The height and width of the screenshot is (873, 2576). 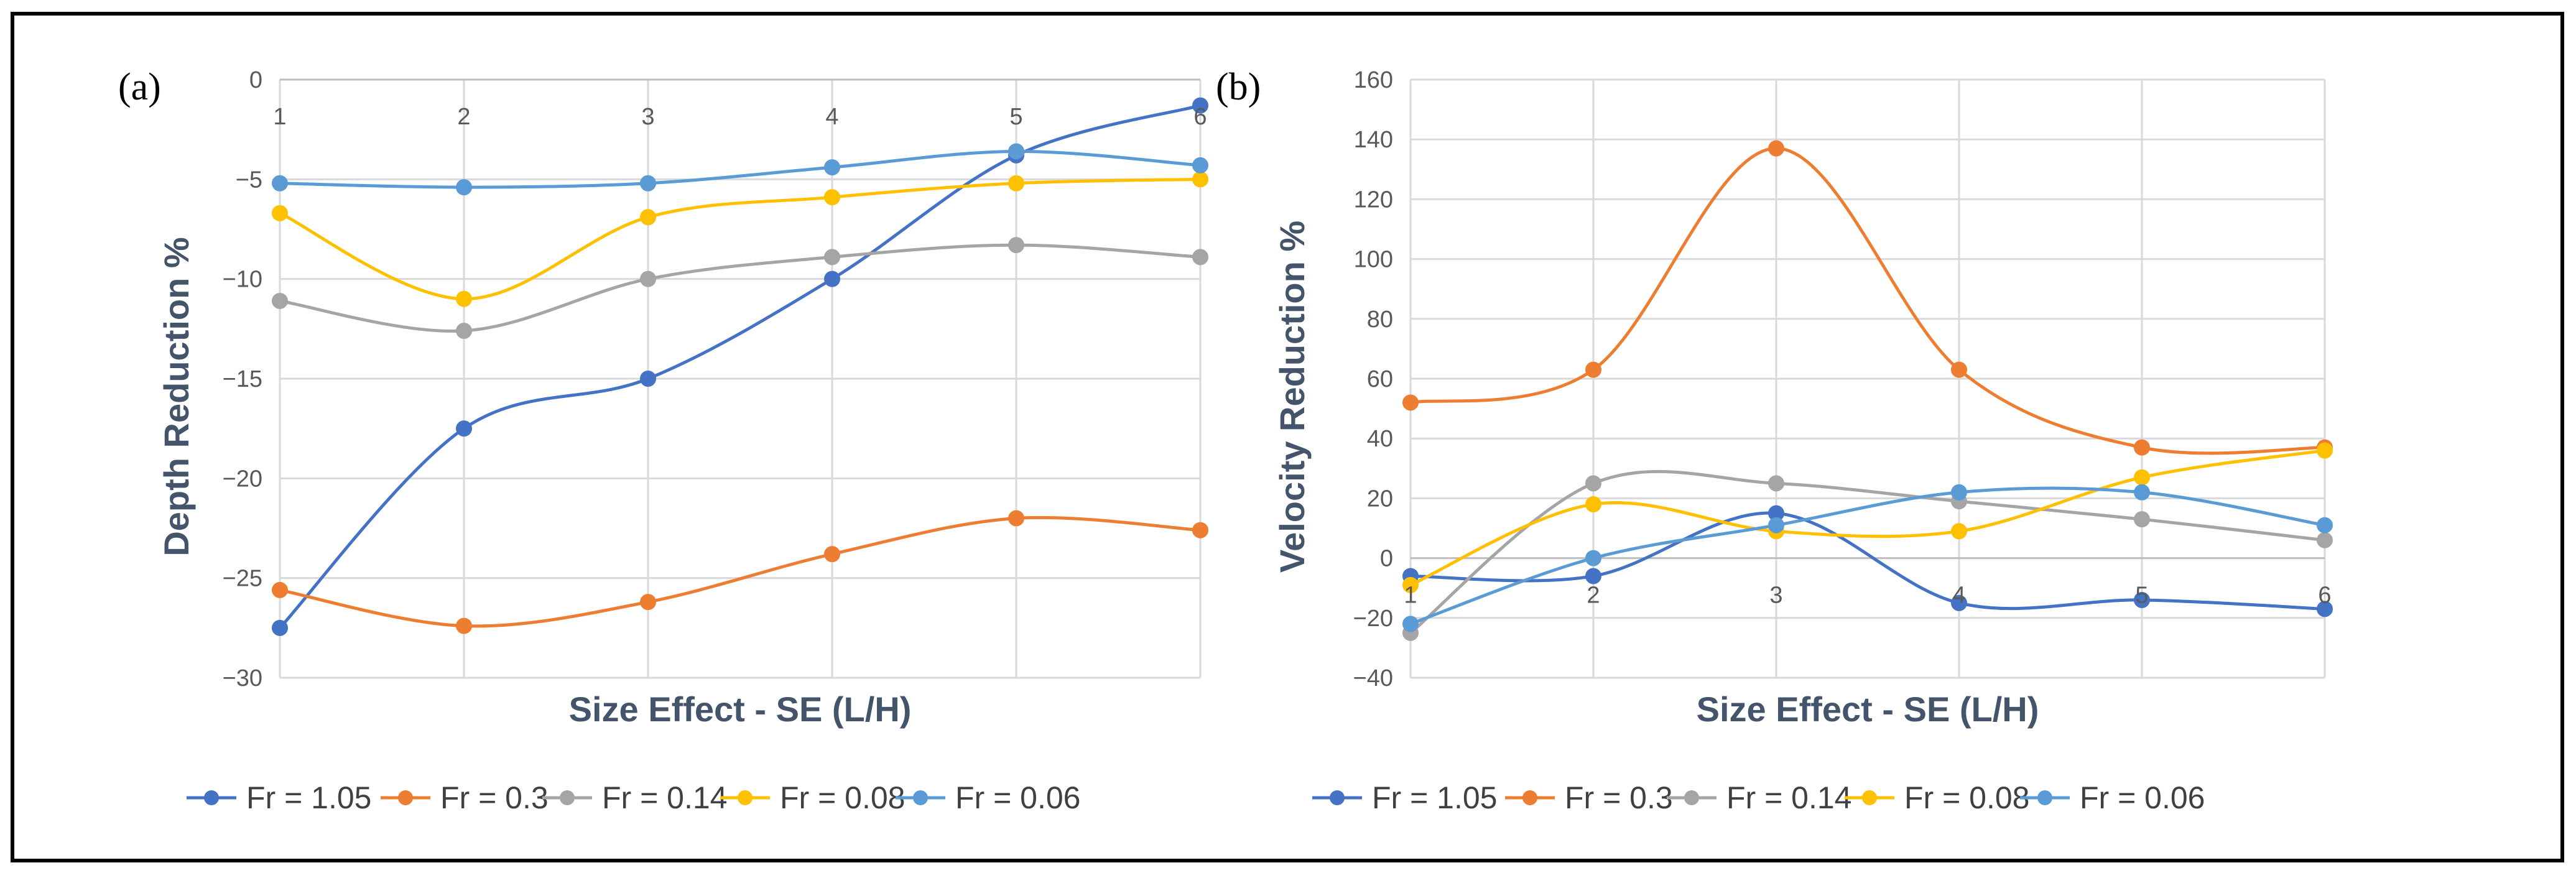 I want to click on chart-a-y-tick-label: −20, so click(x=243, y=479).